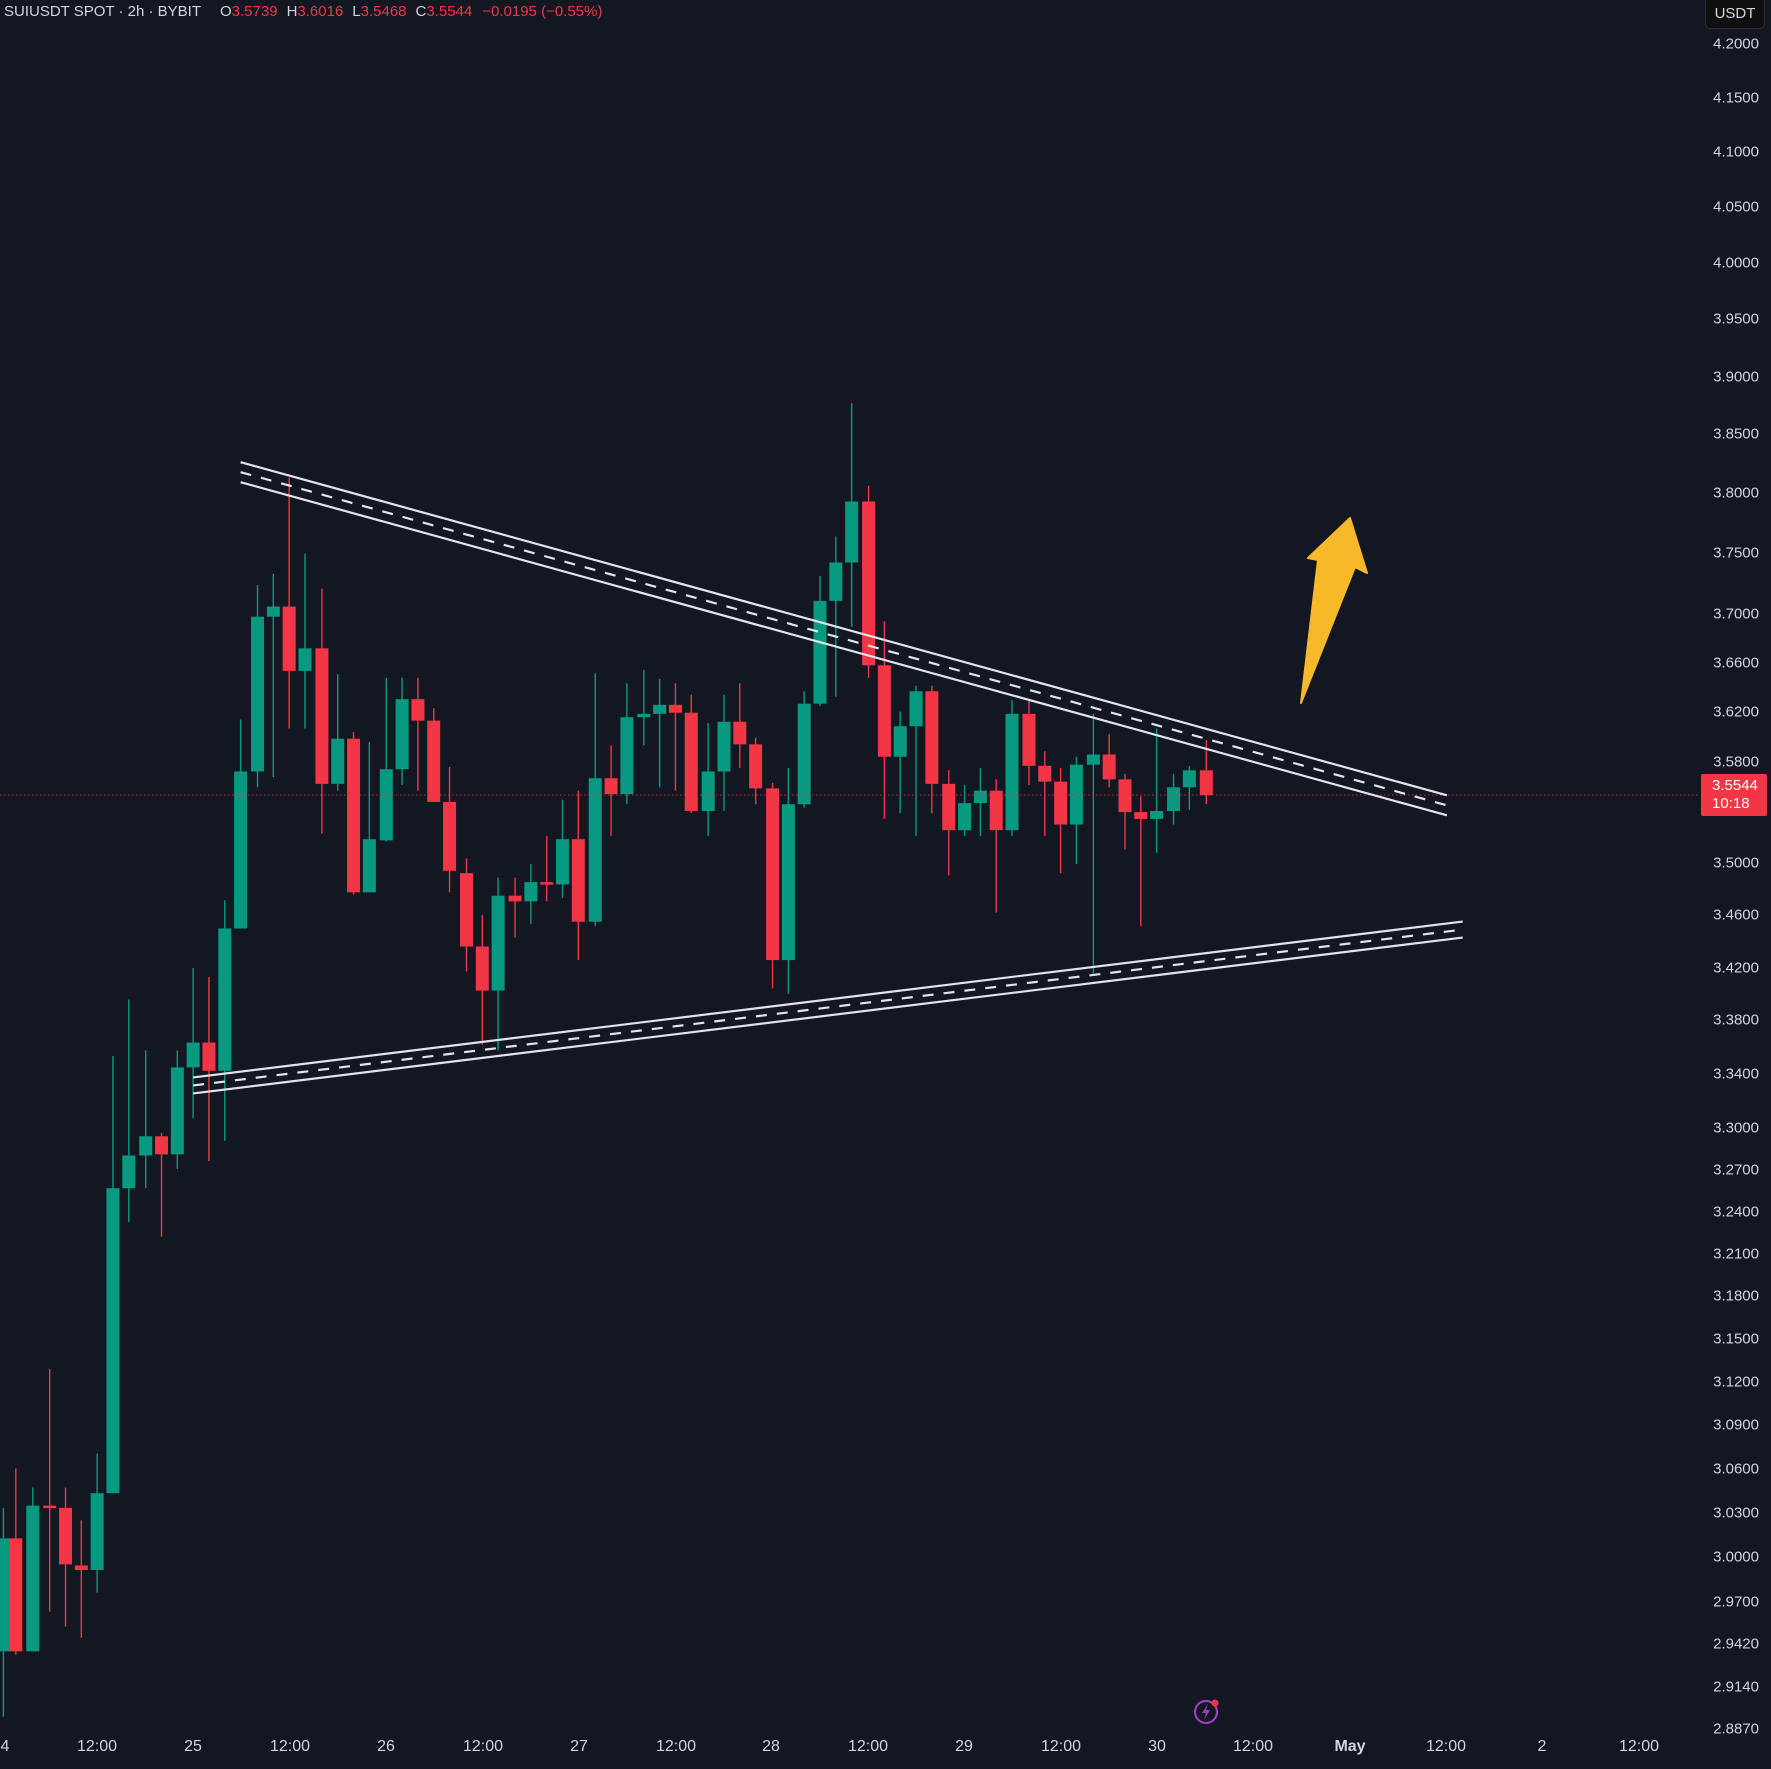 The height and width of the screenshot is (1769, 1771). I want to click on bullish-arrow-icon, so click(1334, 610).